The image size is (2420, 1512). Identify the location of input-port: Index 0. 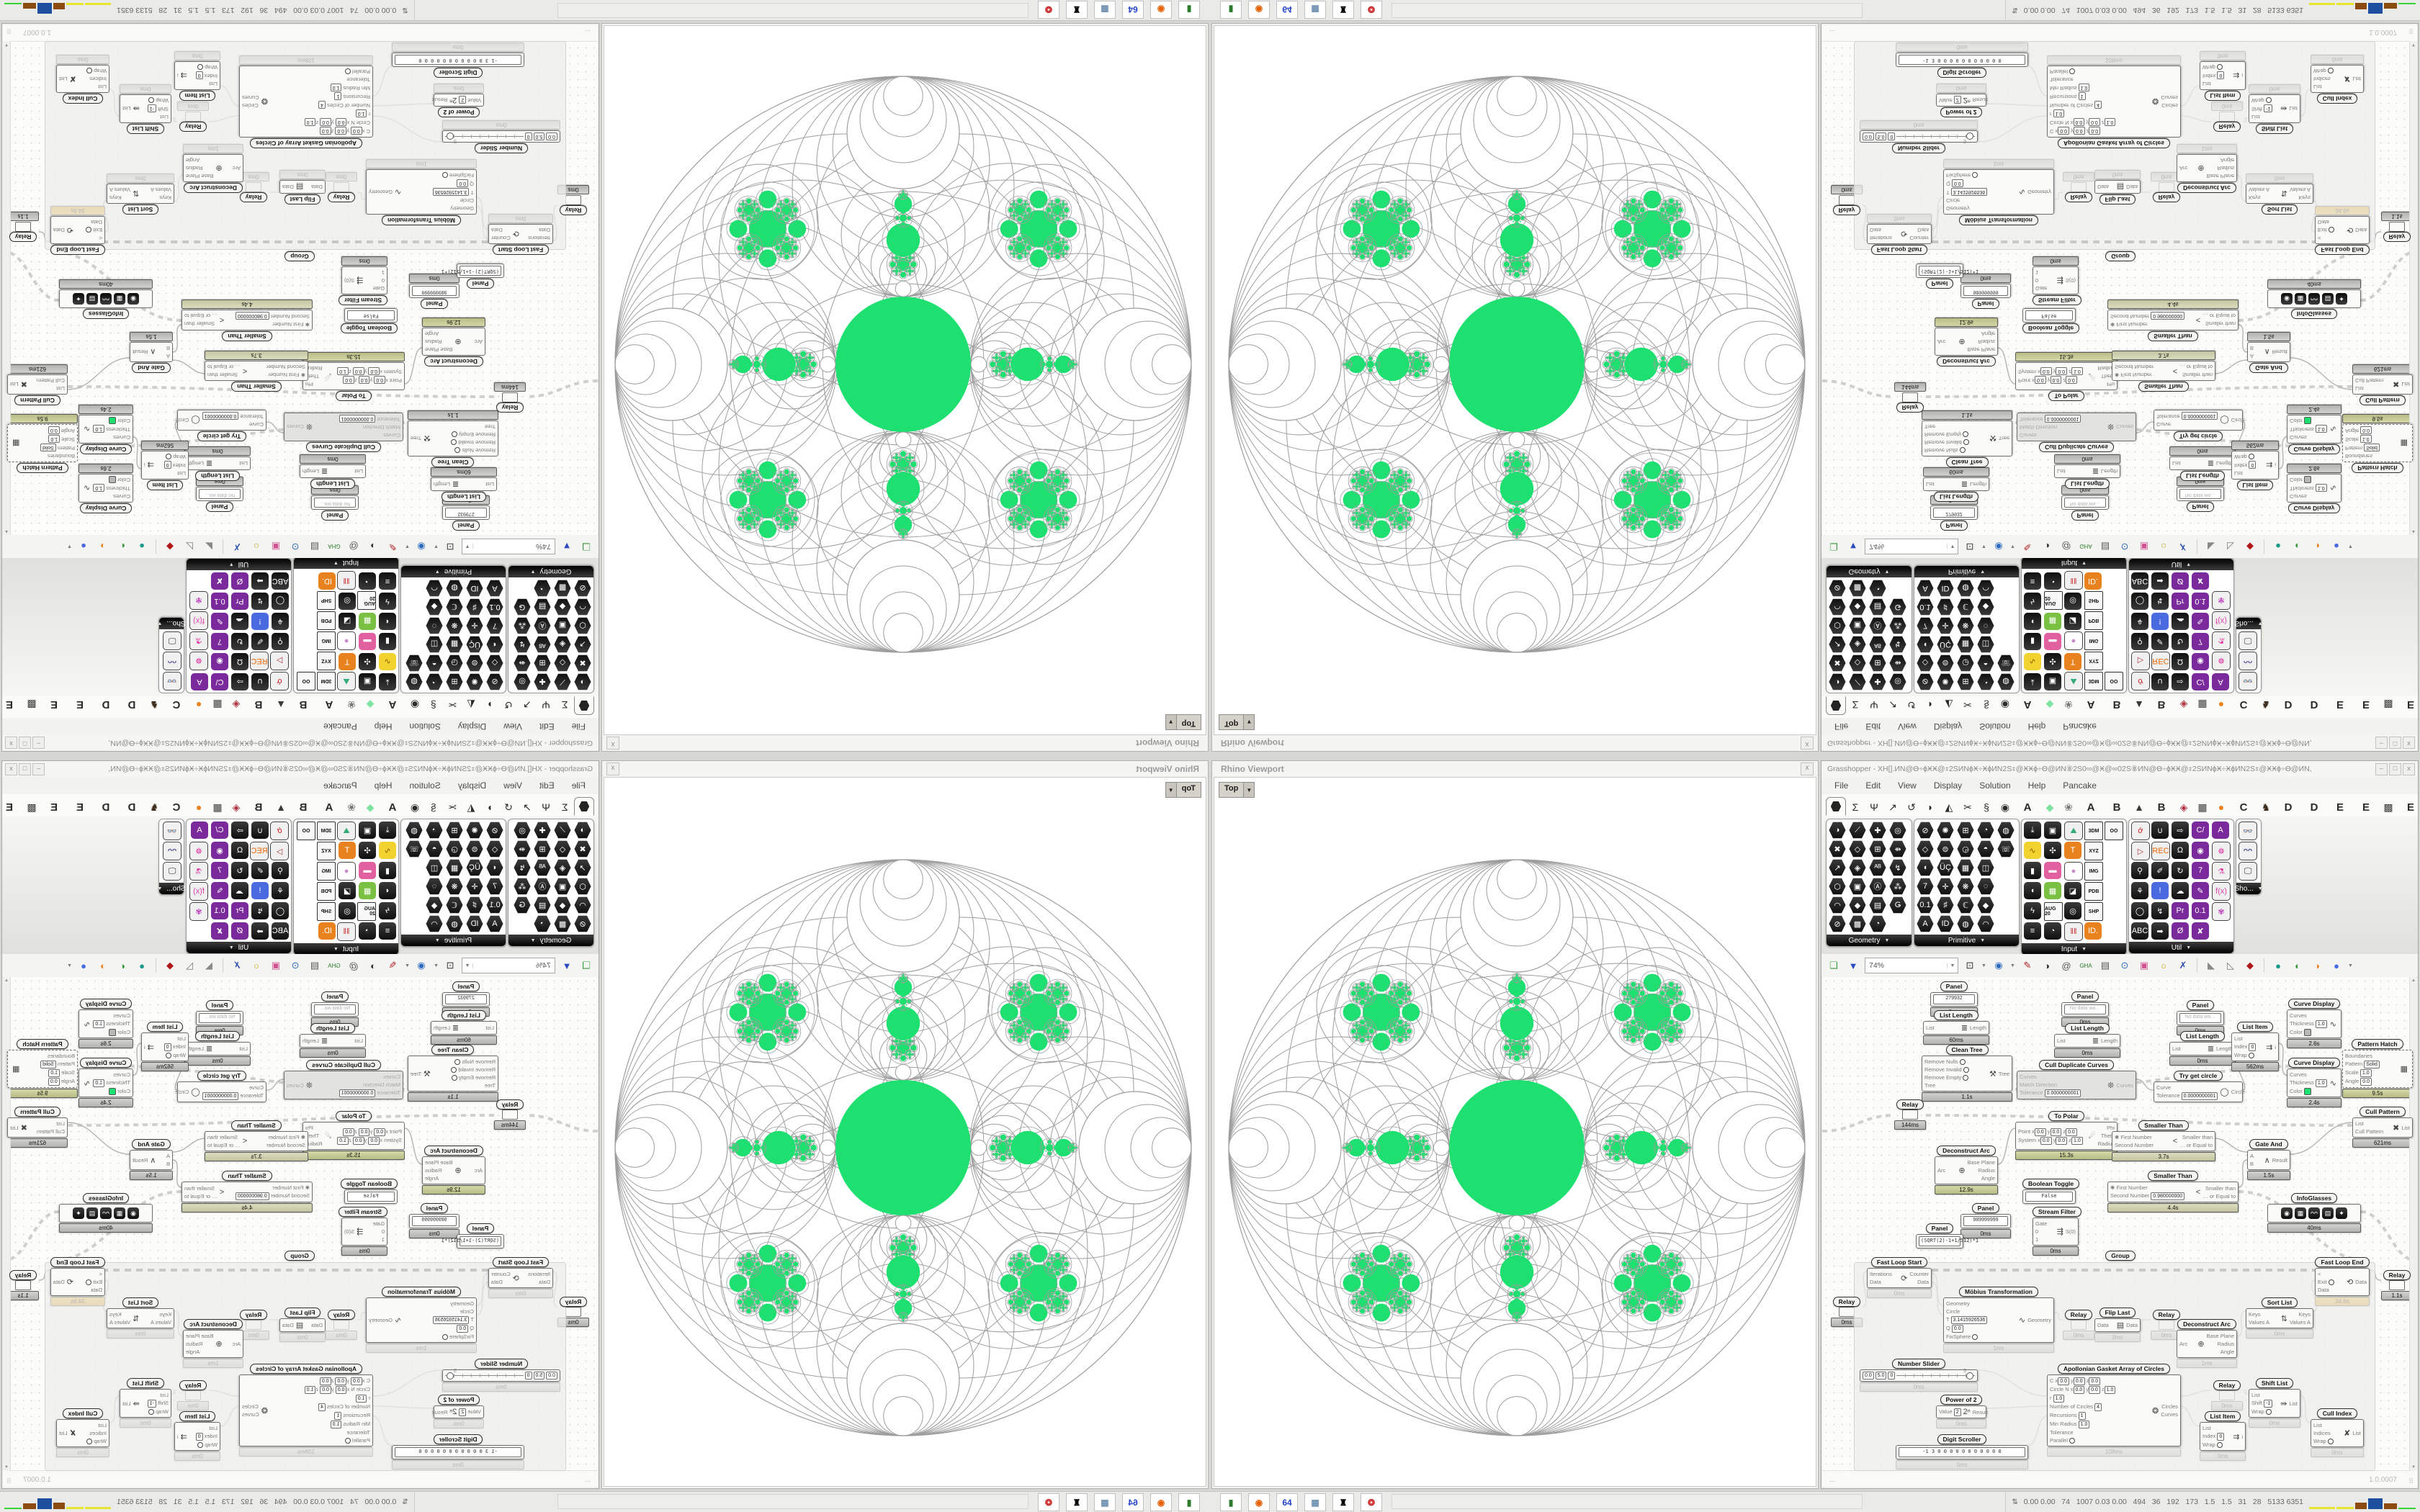
(171, 1047).